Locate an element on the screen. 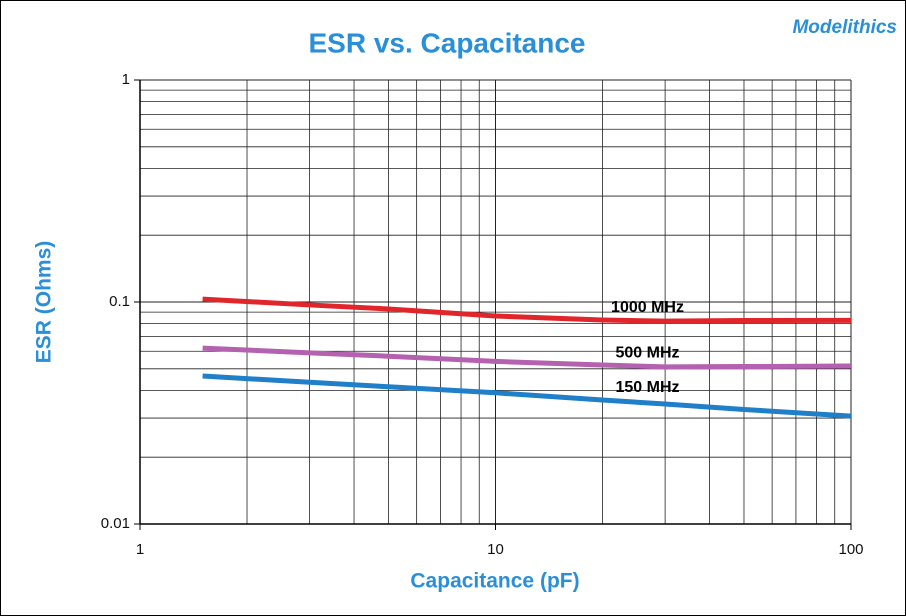 The height and width of the screenshot is (616, 906). logo: Modelithics is located at coordinates (844, 27).